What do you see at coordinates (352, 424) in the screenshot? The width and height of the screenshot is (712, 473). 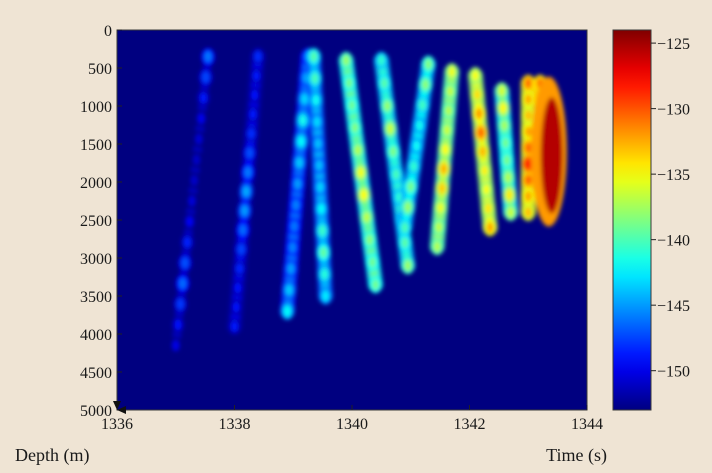 I see `x-tick-label: 1340` at bounding box center [352, 424].